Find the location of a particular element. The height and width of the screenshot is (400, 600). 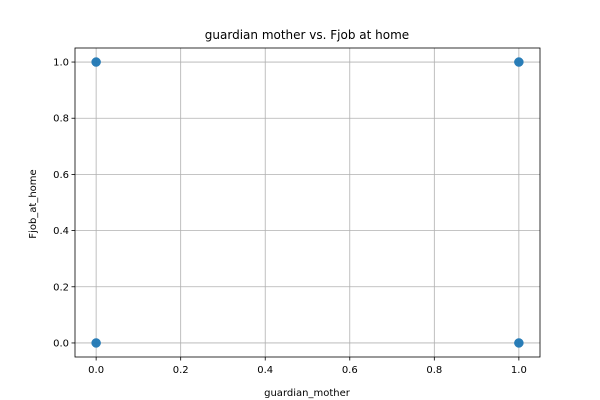

x-tick-label: 0.6 is located at coordinates (350, 370).